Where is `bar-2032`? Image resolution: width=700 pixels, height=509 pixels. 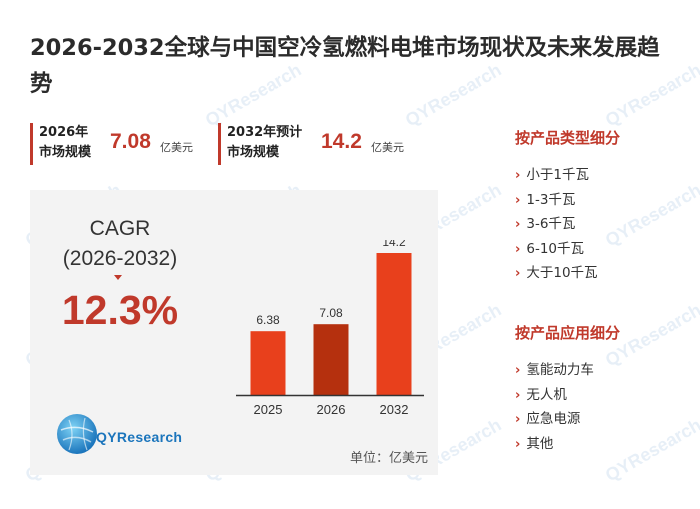 bar-2032 is located at coordinates (394, 324).